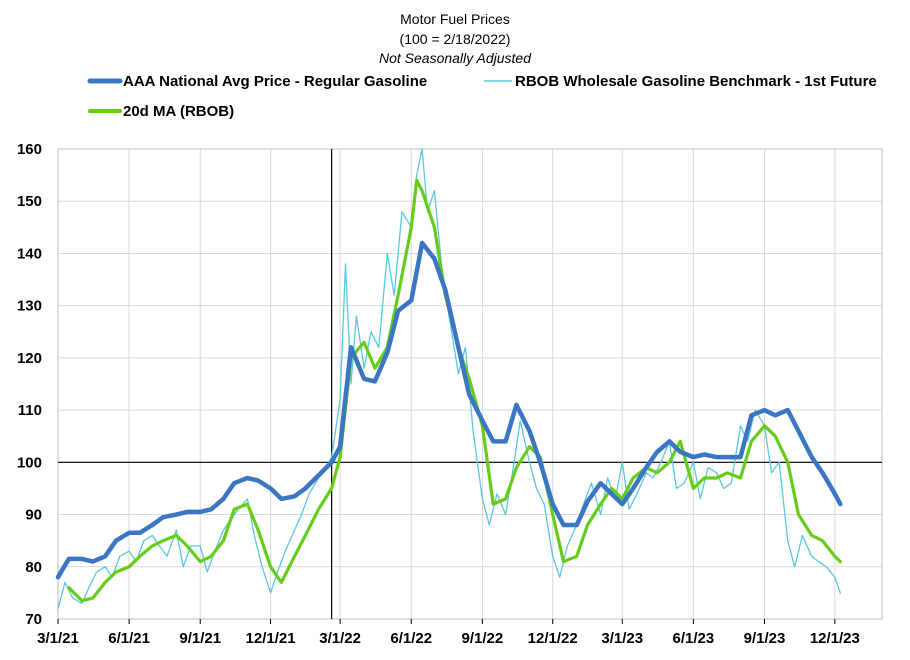  Describe the element at coordinates (483, 638) in the screenshot. I see `x-tick-label-9-1-22: 9/1/22` at that location.